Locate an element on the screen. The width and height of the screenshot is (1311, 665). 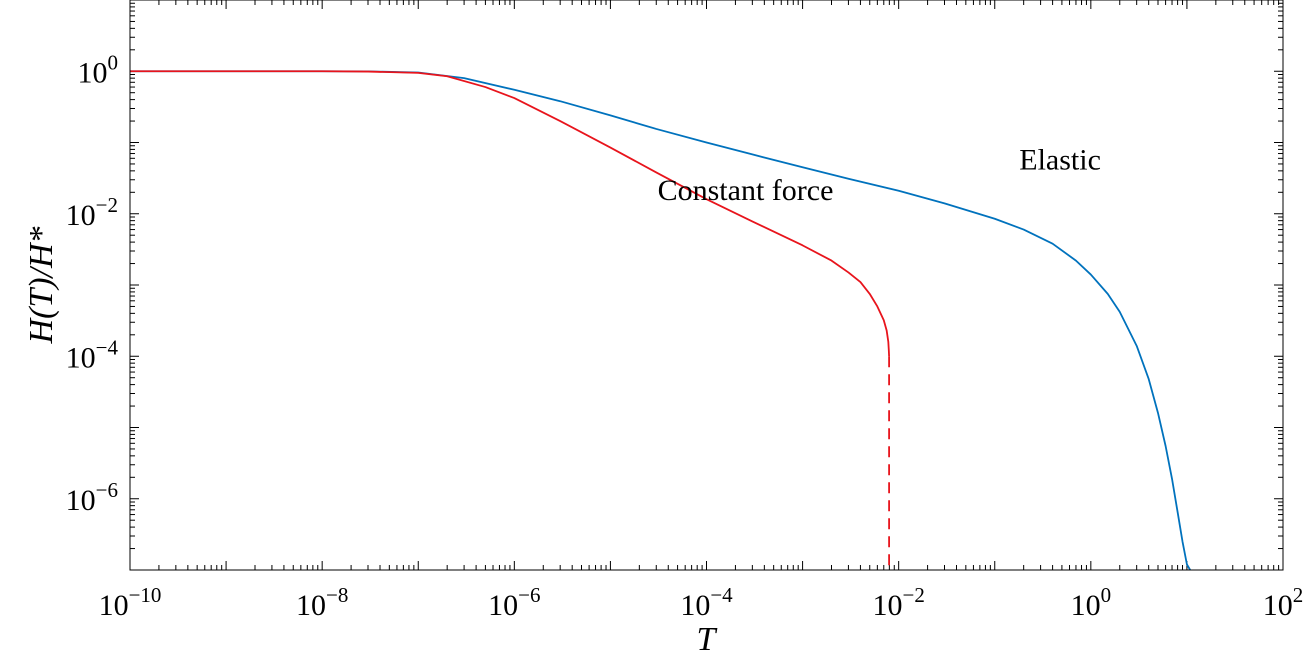
y-tick-label: 10⁰ is located at coordinates (98, 69).